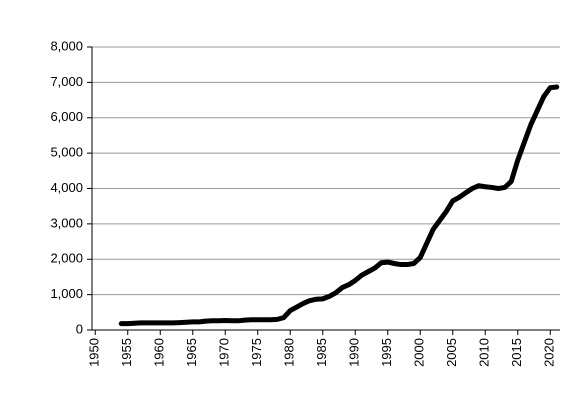 This screenshot has height=420, width=585. What do you see at coordinates (224, 352) in the screenshot?
I see `x-tick-label: 1970` at bounding box center [224, 352].